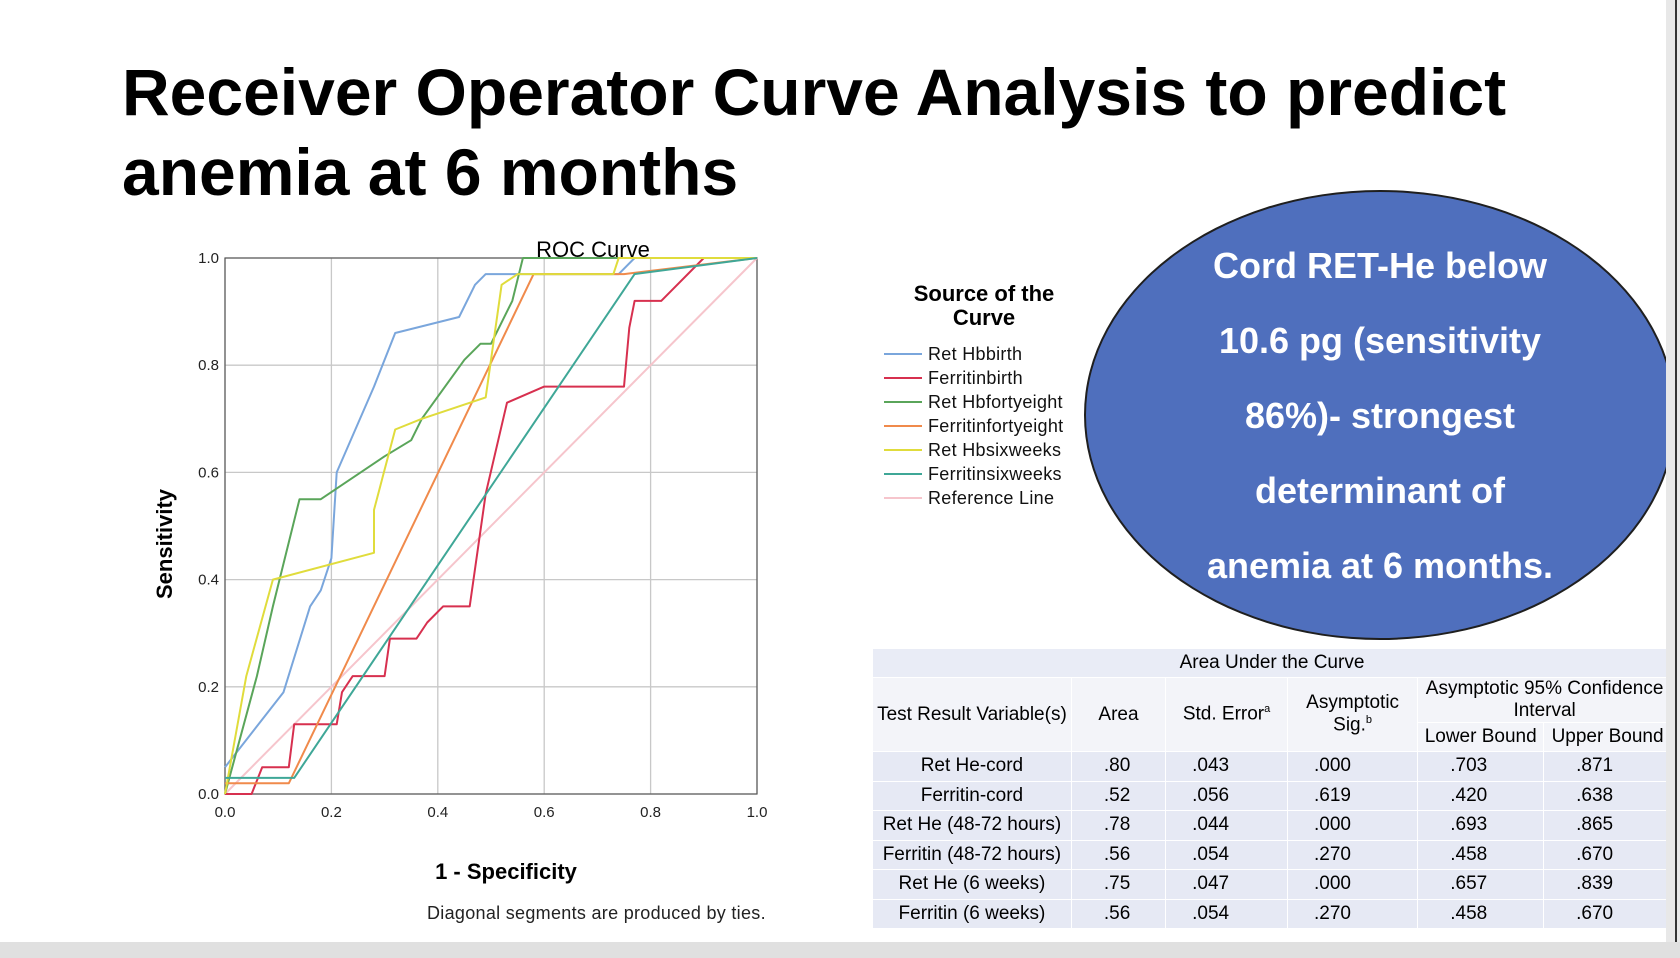  I want to click on table-row: Ferritin (6 weeks) .56.054.270.458.670, so click(1272, 913).